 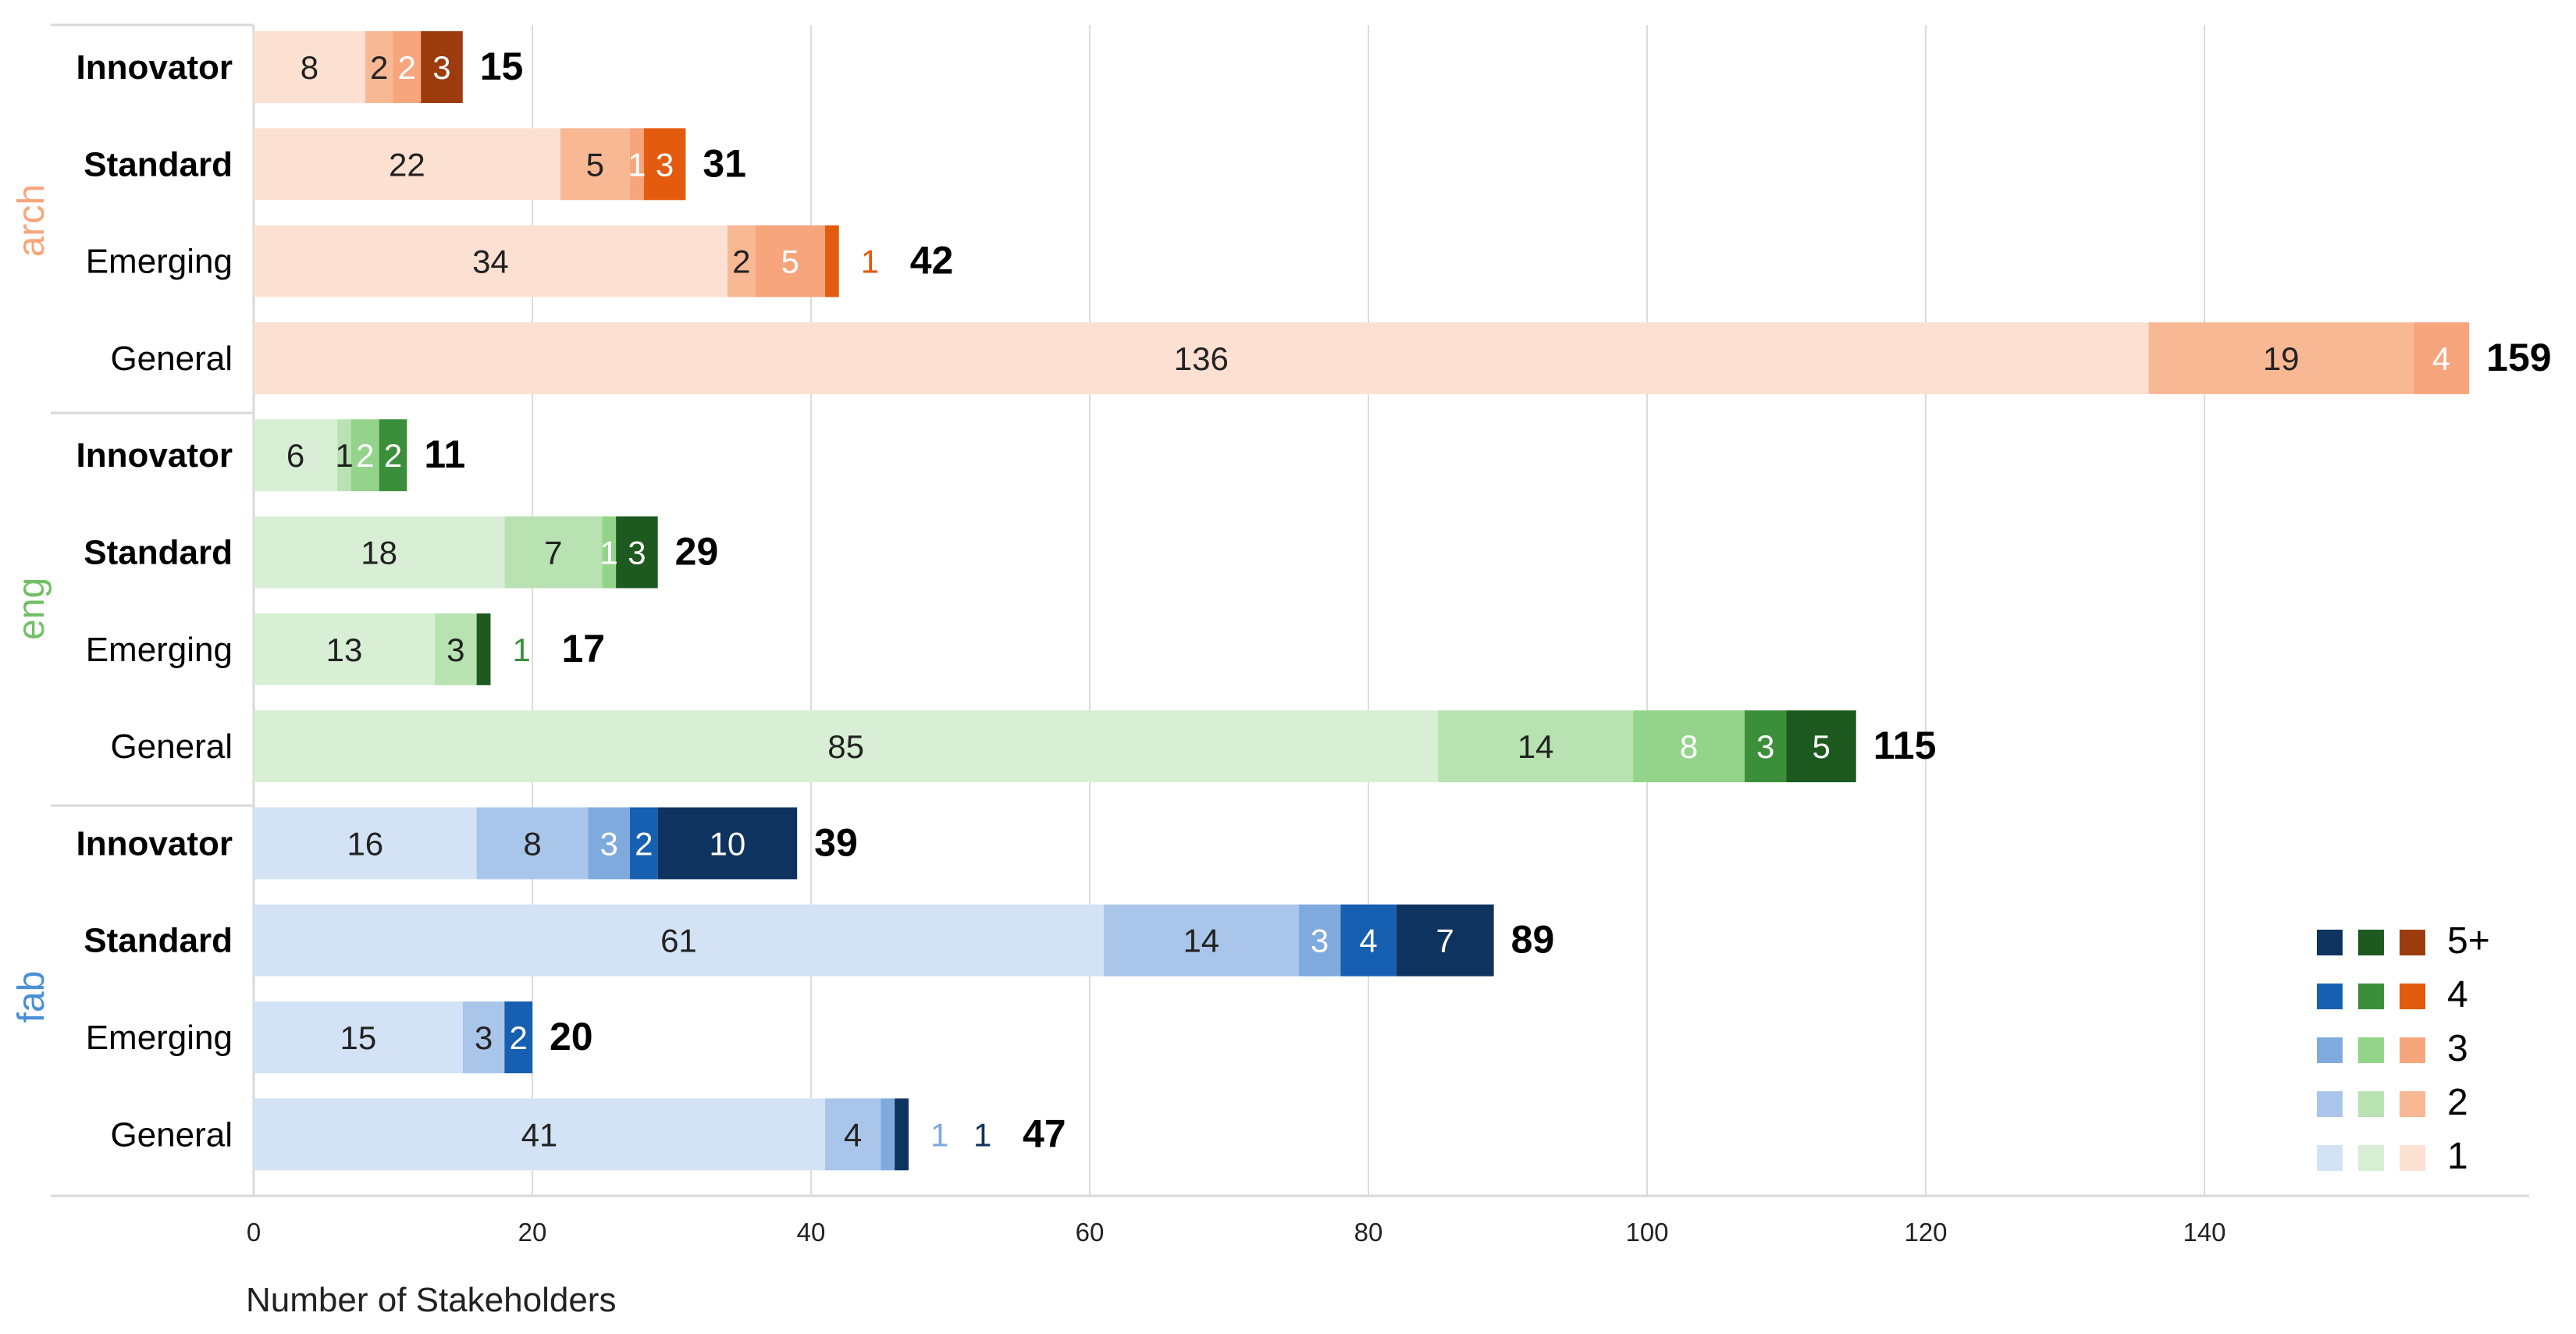 What do you see at coordinates (295, 455) in the screenshot?
I see `bar-segment-label: 6` at bounding box center [295, 455].